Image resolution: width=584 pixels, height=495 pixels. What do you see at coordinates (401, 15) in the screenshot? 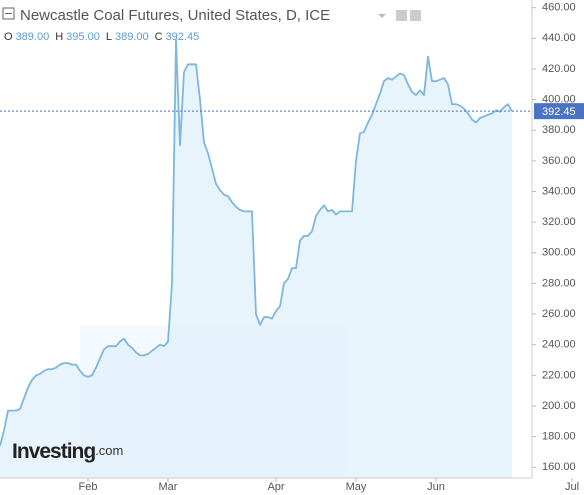
I see `settings-icon` at bounding box center [401, 15].